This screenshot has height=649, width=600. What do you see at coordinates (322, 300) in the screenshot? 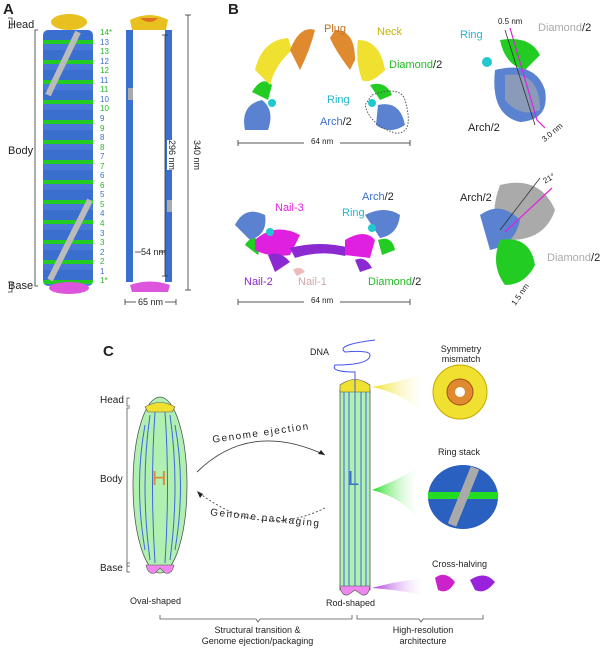
I see `scale-64nm-bottom: 64 nm` at bounding box center [322, 300].